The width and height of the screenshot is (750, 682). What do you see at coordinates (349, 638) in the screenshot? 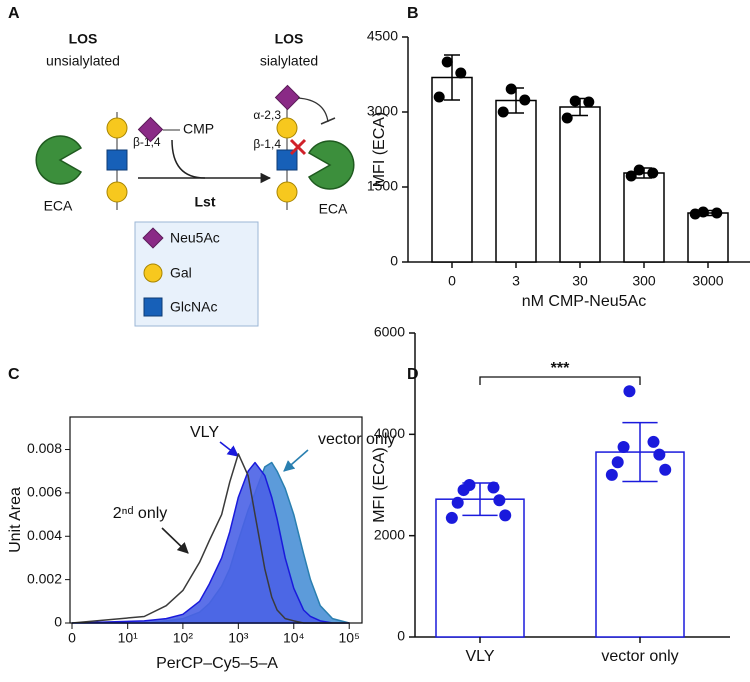
I see `x-tick-label: 10⁵` at bounding box center [349, 638].